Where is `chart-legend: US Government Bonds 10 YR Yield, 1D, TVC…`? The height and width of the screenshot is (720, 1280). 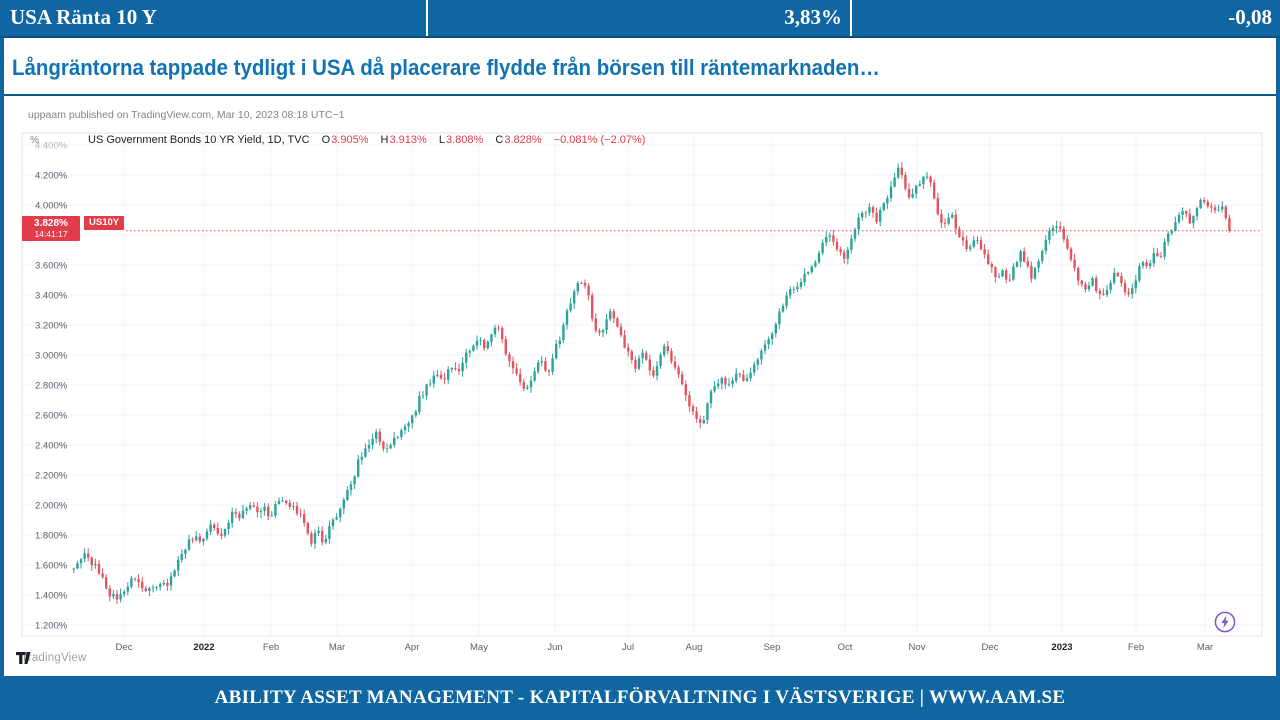 chart-legend: US Government Bonds 10 YR Yield, 1D, TVC… is located at coordinates (366, 140).